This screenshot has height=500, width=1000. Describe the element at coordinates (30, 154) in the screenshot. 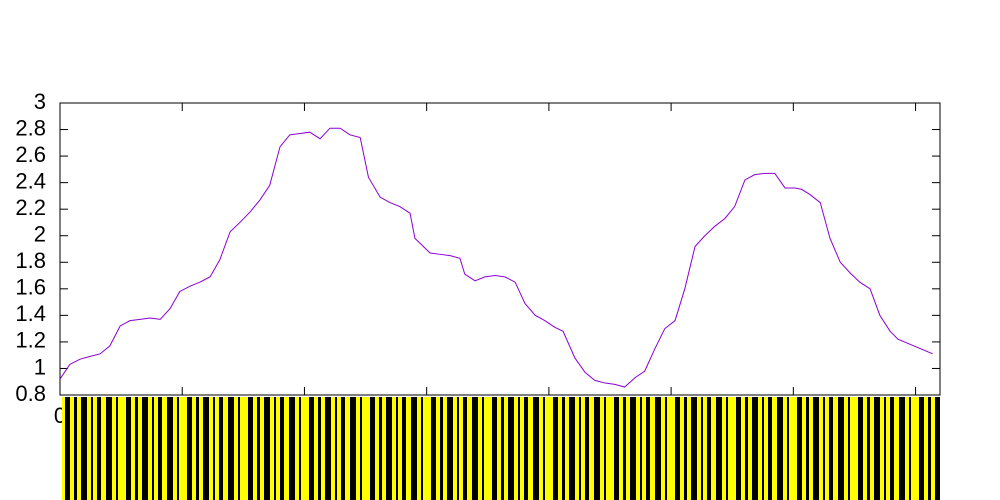

I see `y-tick-label: 2.6` at that location.